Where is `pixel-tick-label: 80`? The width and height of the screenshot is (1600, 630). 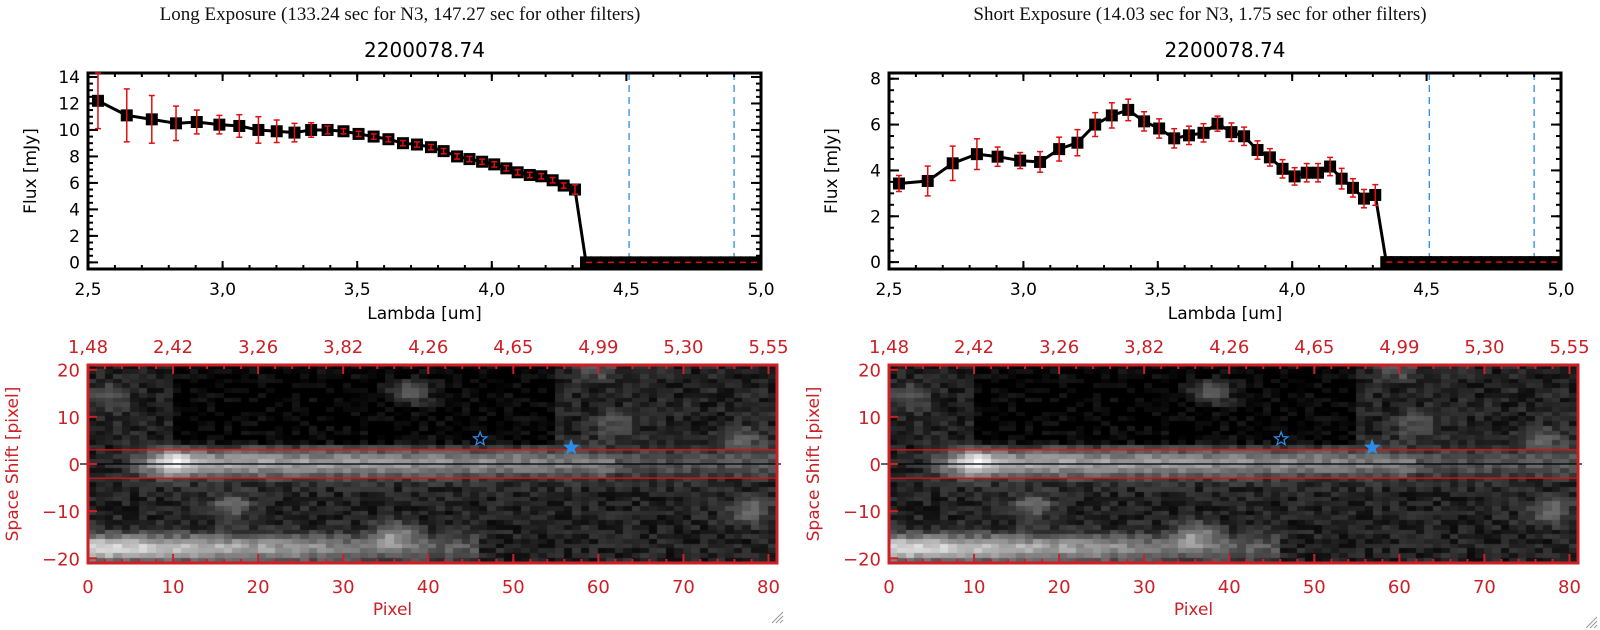
pixel-tick-label: 80 is located at coordinates (1569, 587).